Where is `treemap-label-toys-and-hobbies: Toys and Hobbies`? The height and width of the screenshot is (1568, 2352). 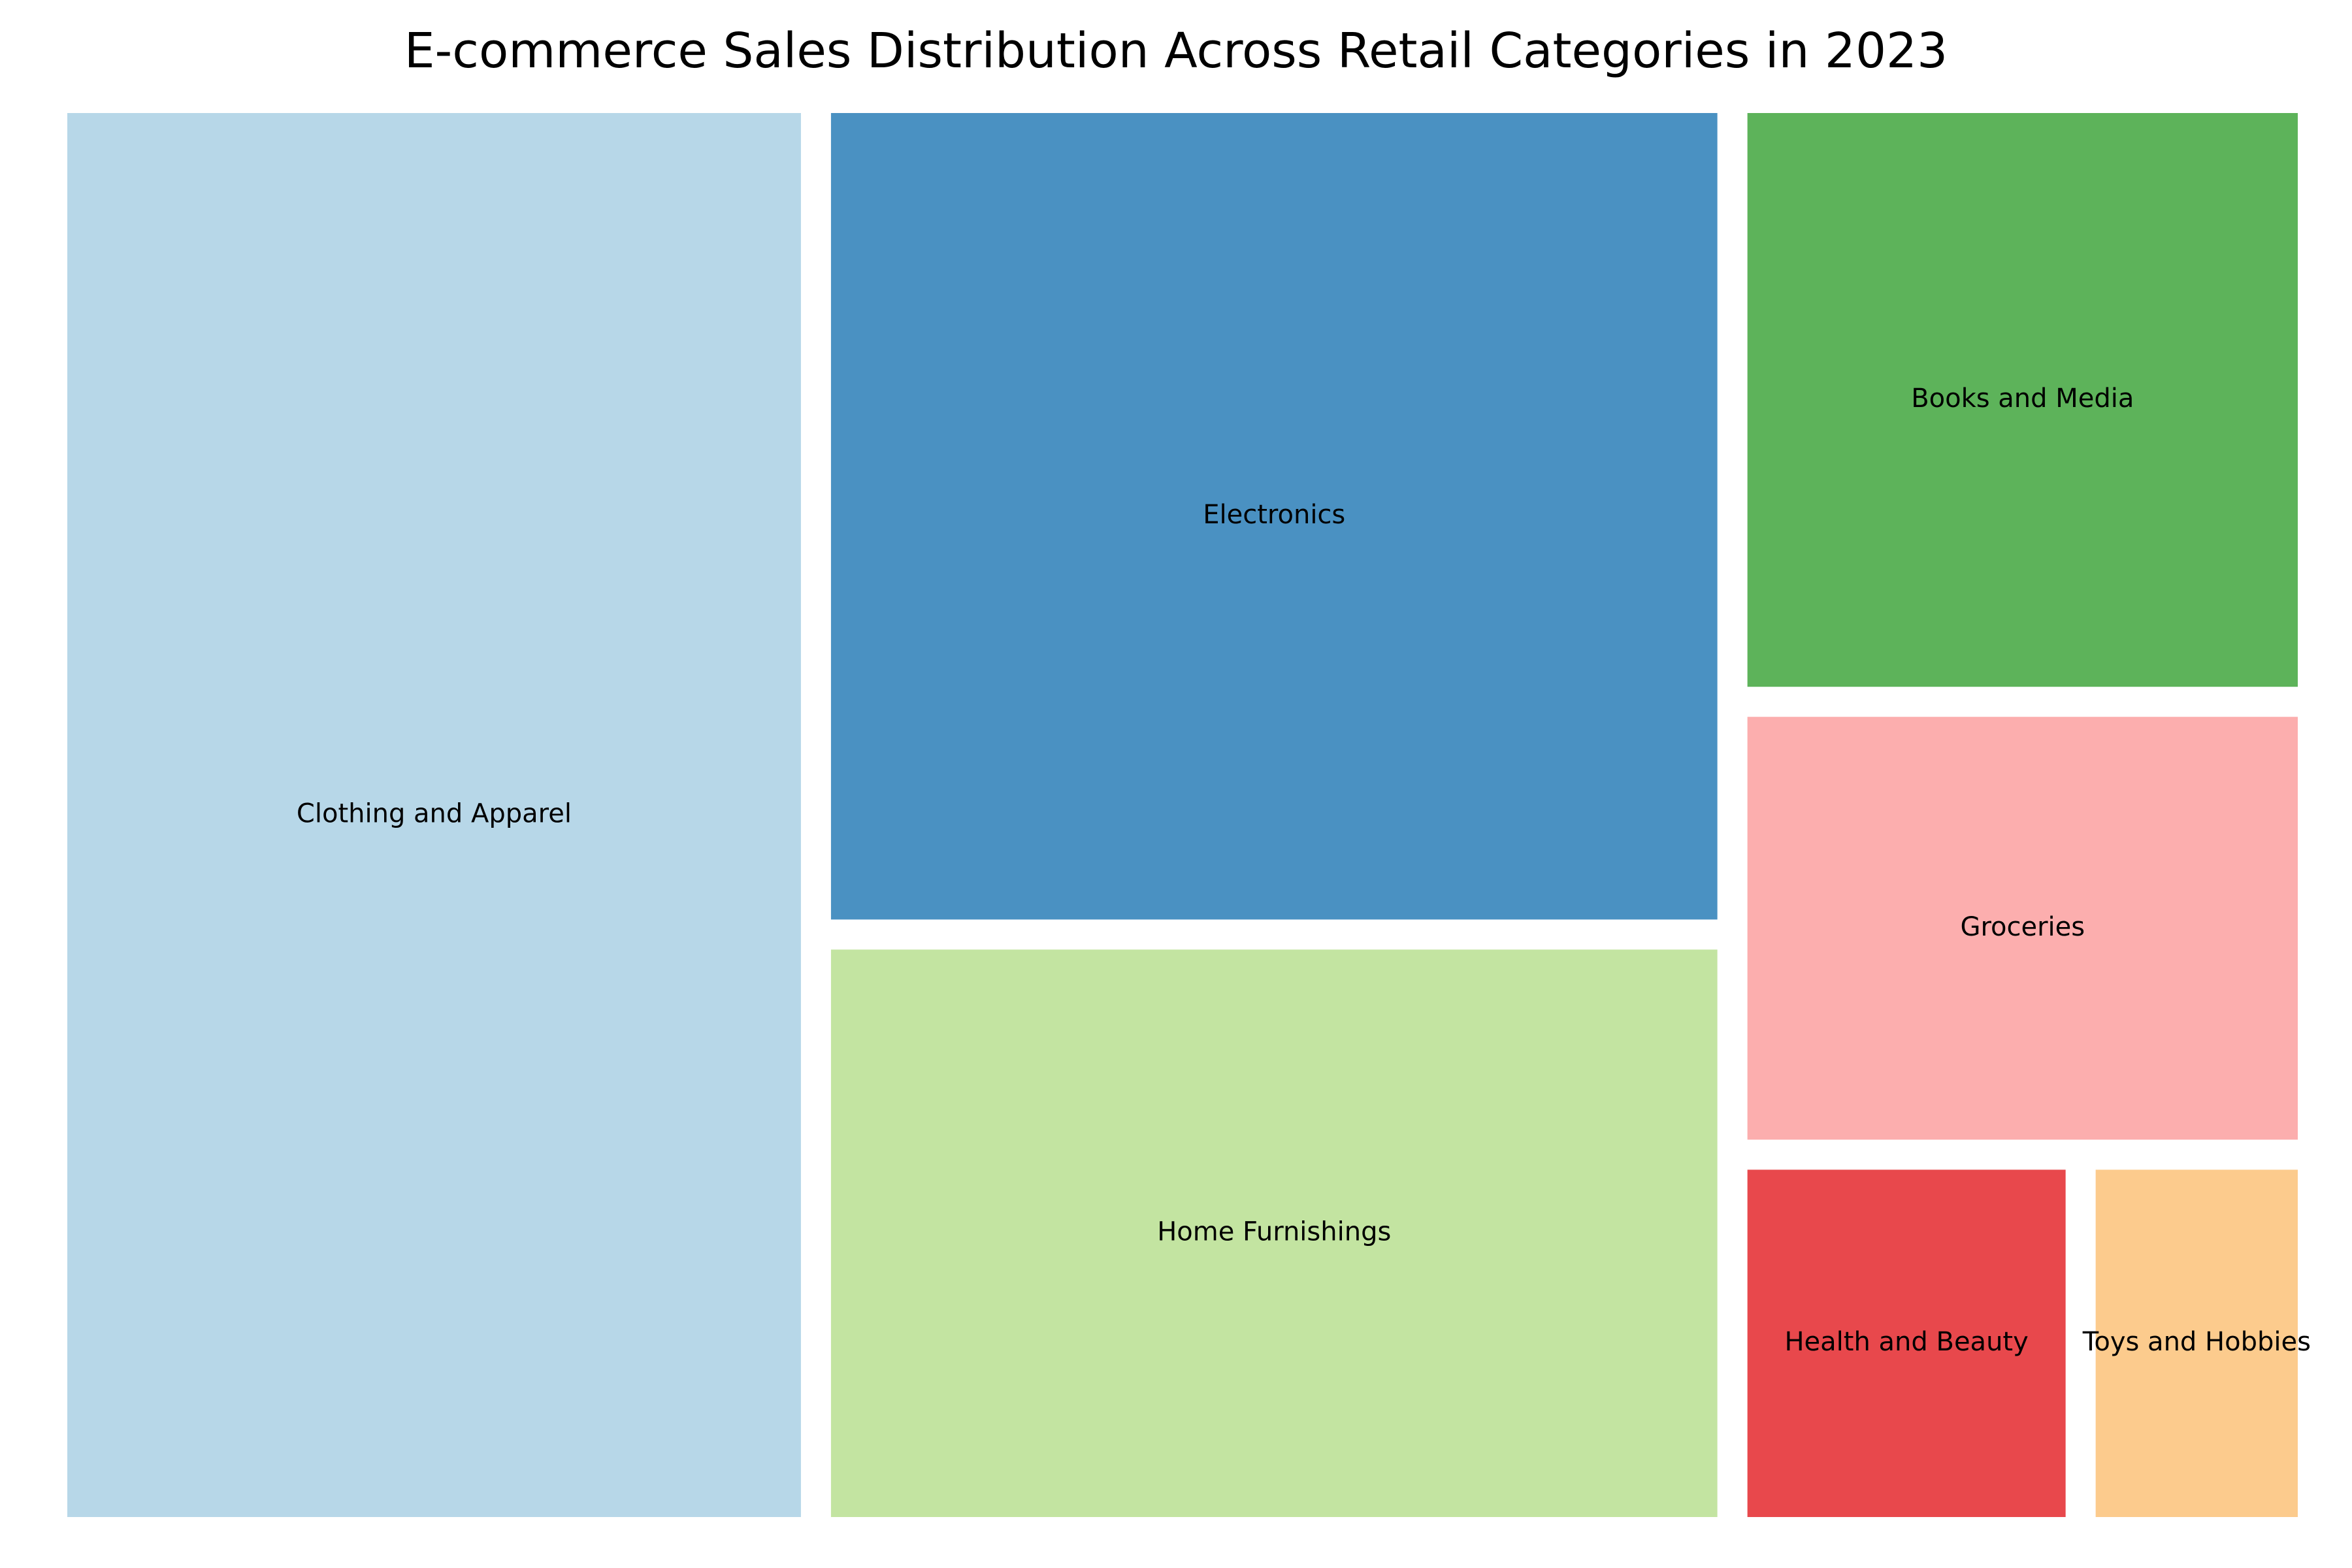
treemap-label-toys-and-hobbies: Toys and Hobbies is located at coordinates (2196, 1342).